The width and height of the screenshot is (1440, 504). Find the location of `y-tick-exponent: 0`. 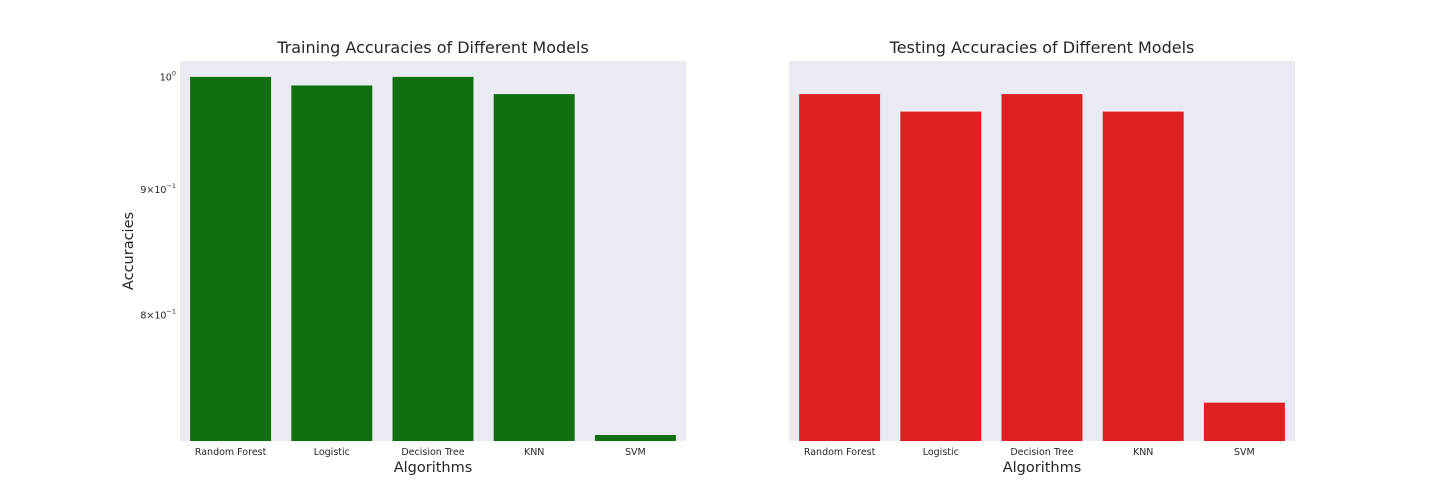

y-tick-exponent: 0 is located at coordinates (174, 73).